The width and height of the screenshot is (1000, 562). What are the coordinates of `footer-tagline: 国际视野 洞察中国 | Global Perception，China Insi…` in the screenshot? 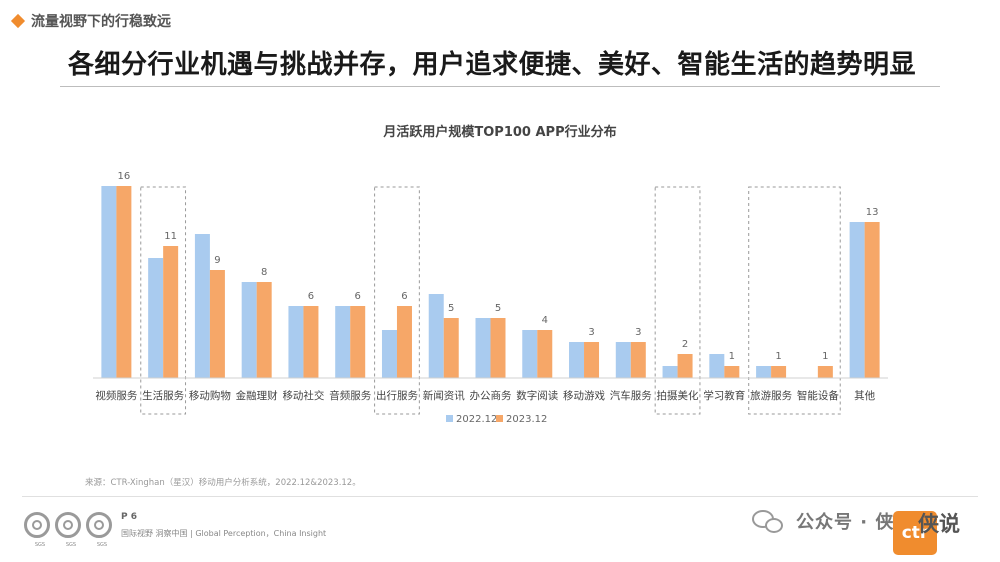 It's located at (224, 533).